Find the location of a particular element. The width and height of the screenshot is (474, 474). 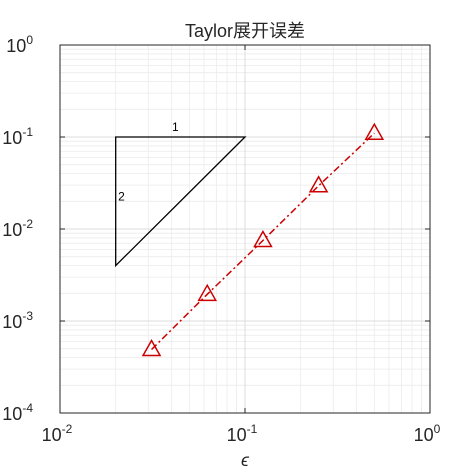

x-axis-label: ϵ is located at coordinates (245, 460).